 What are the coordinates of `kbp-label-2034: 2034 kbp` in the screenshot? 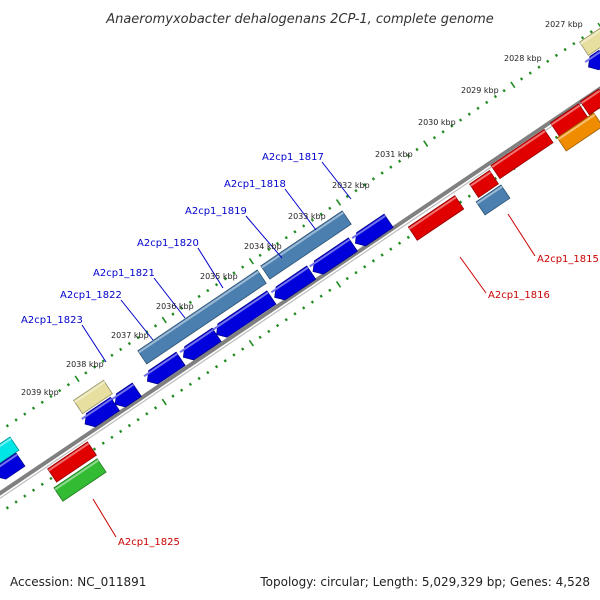 It's located at (263, 246).